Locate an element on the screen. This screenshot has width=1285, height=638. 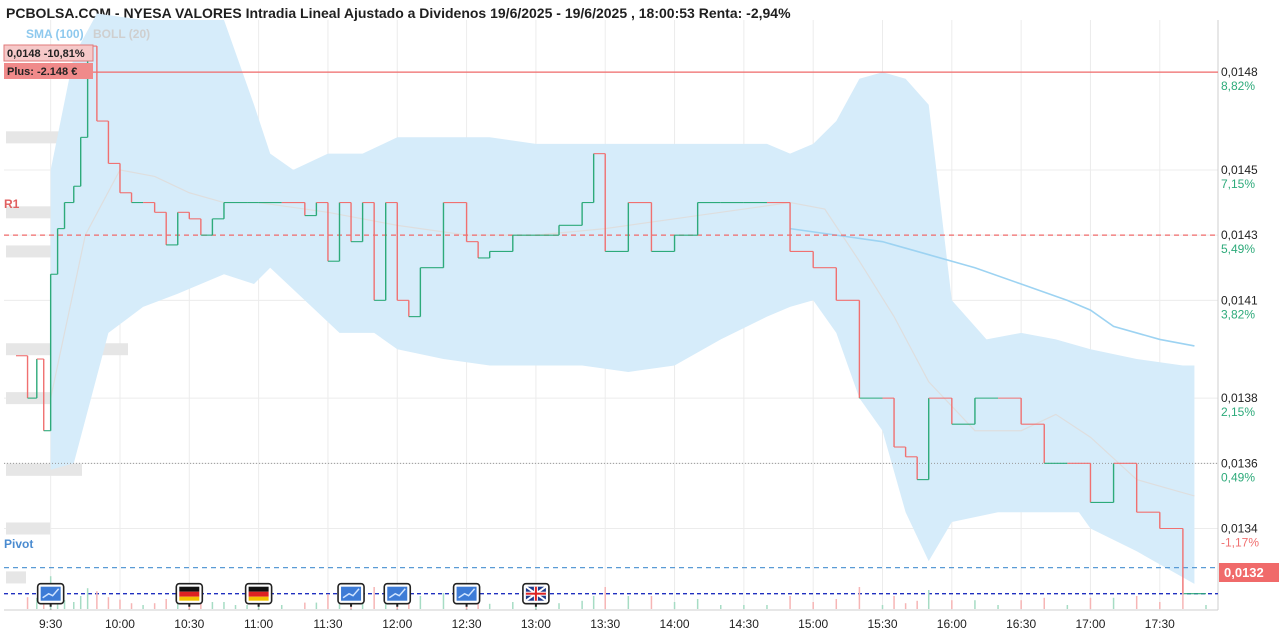
flag-cross-red-v is located at coordinates (535, 593).